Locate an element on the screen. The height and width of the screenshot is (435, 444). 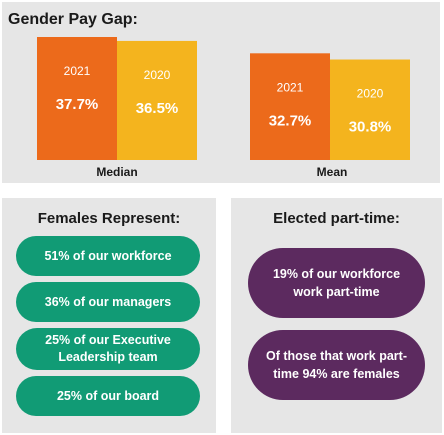
part-time-workforce-pill: 19% of our workforce work part-time is located at coordinates (336, 283).